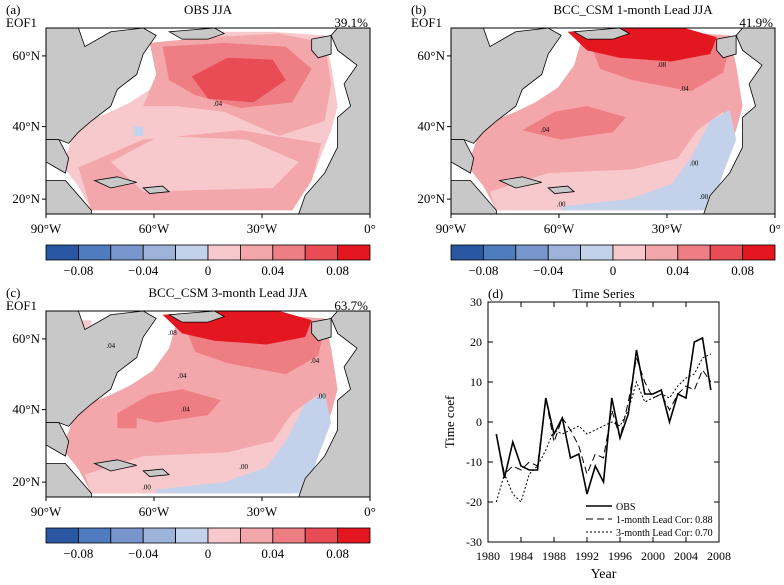 The height and width of the screenshot is (585, 784). I want to click on panel-label: (a), so click(13, 9).